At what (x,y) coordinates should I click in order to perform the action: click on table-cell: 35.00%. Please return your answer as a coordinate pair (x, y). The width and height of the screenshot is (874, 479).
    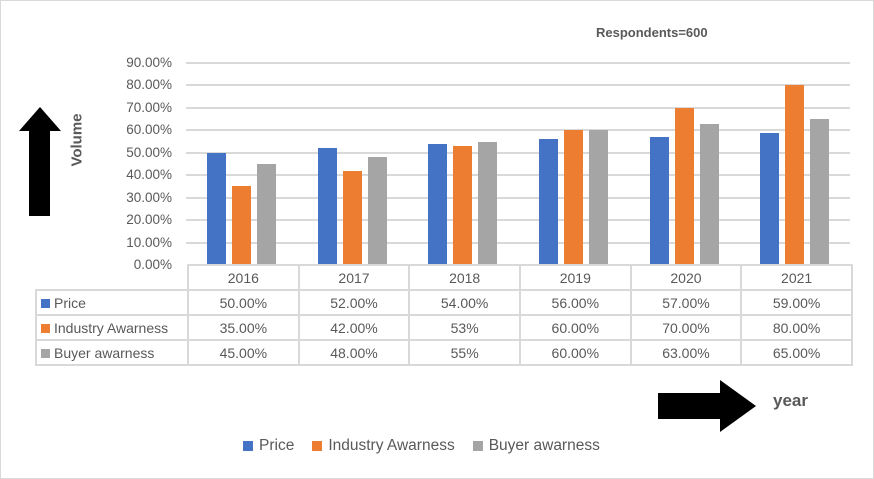
    Looking at the image, I should click on (243, 327).